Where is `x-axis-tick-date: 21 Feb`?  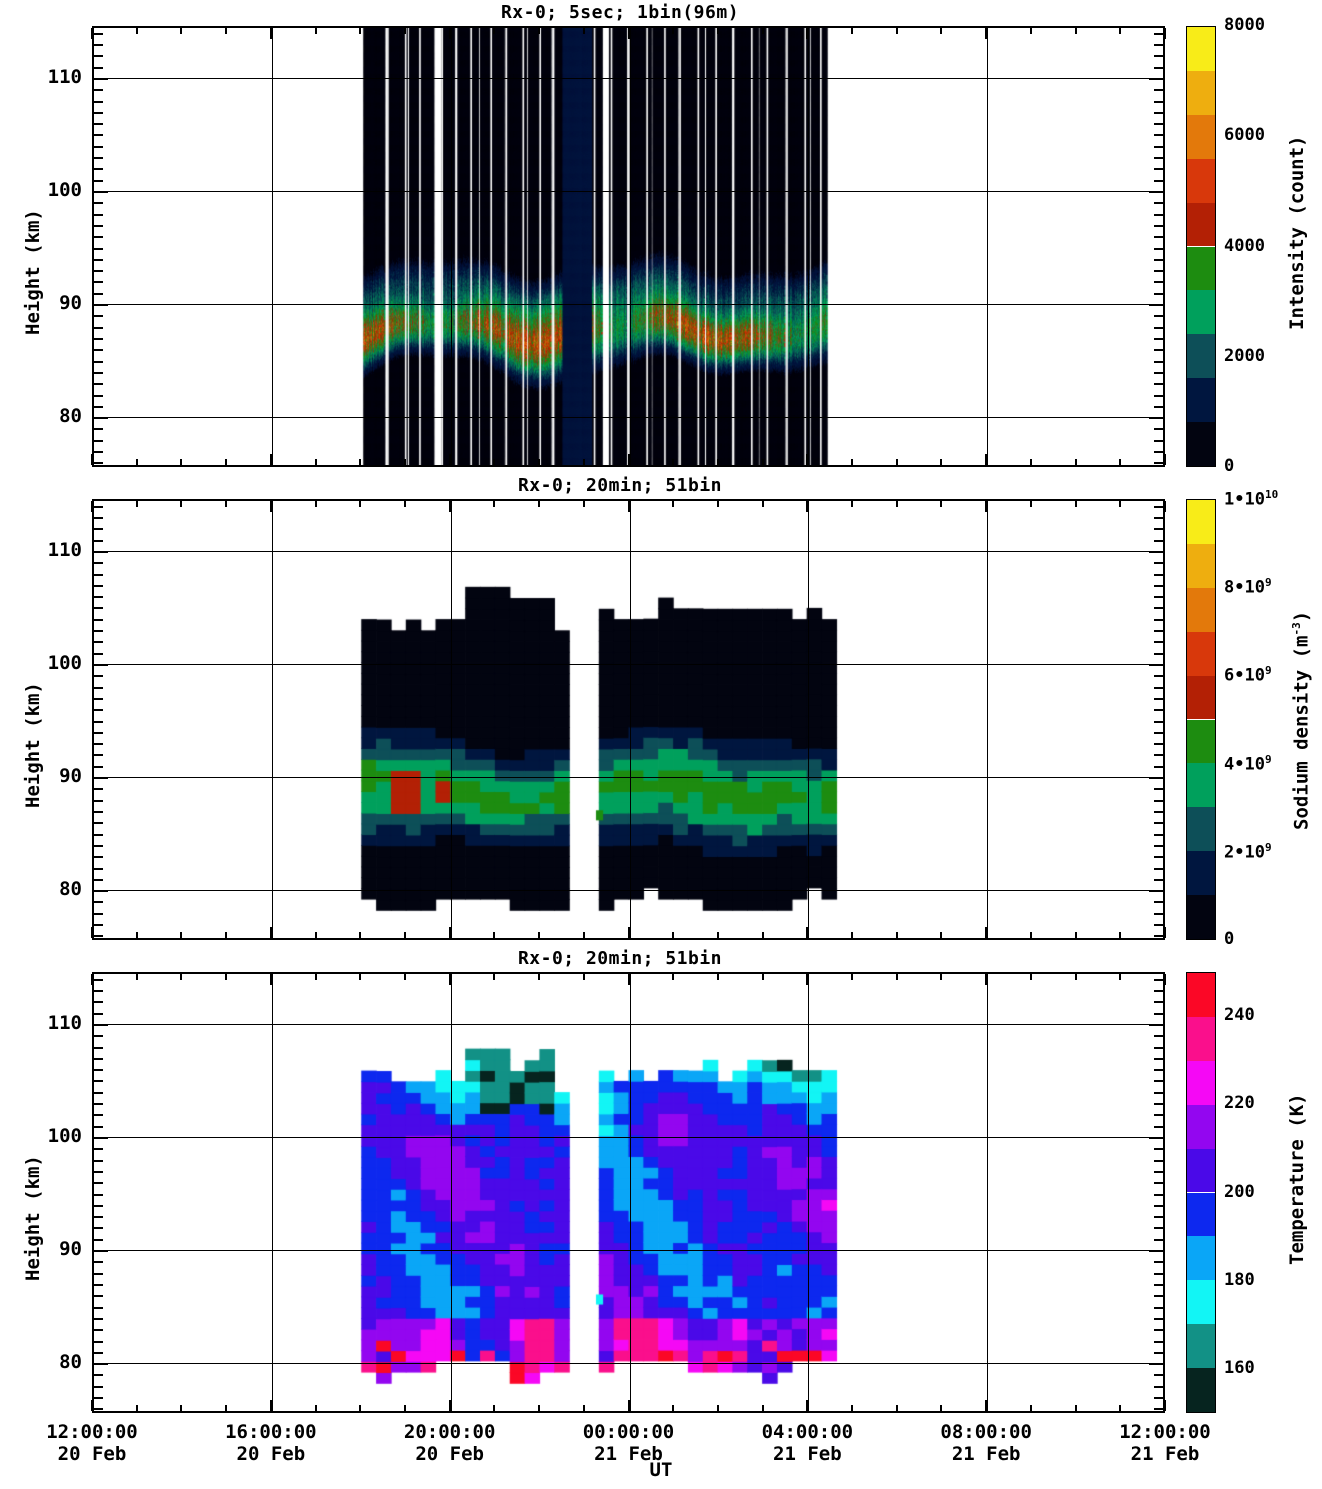 x-axis-tick-date: 21 Feb is located at coordinates (807, 1454).